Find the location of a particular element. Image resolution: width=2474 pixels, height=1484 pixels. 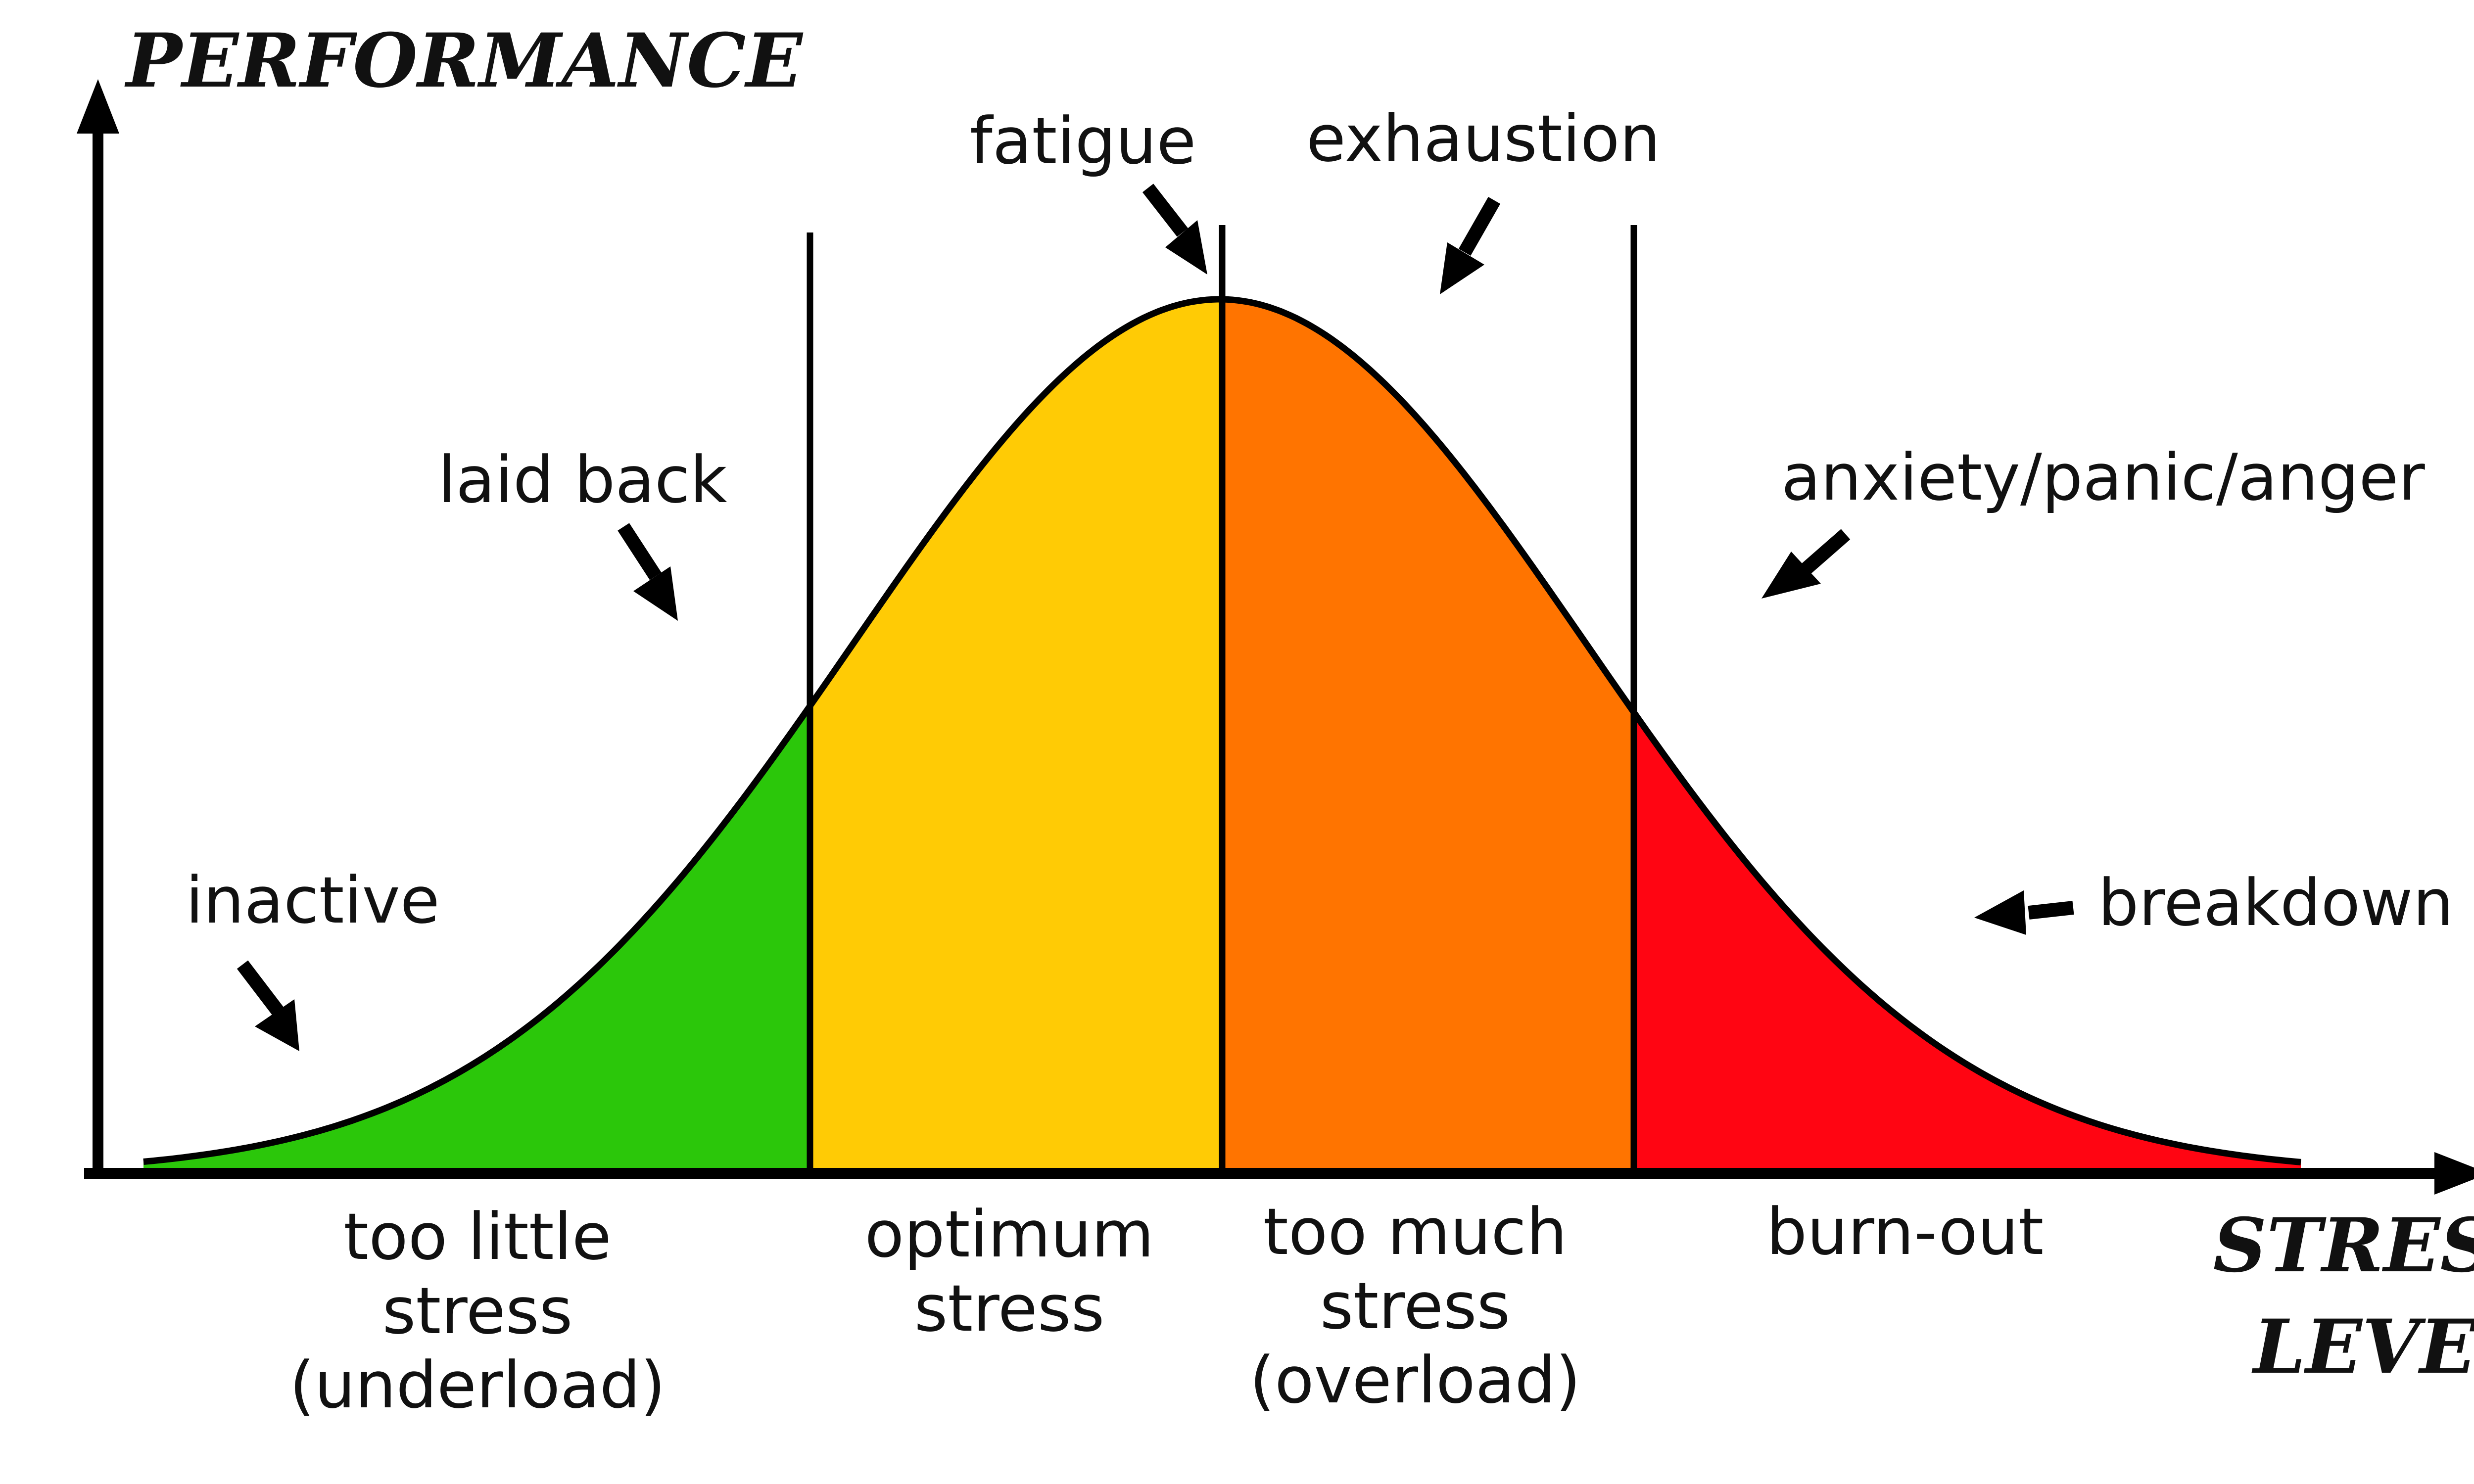

y-axis-title: PERFORMANCE is located at coordinates (464, 60).